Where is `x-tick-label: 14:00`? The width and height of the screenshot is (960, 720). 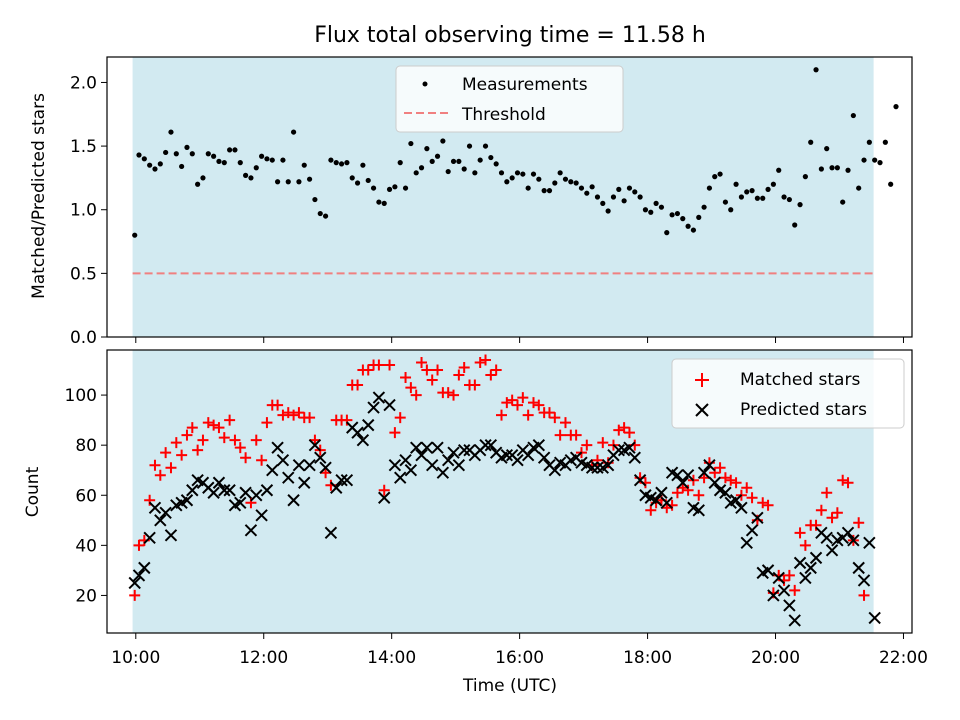
x-tick-label: 14:00 is located at coordinates (391, 658).